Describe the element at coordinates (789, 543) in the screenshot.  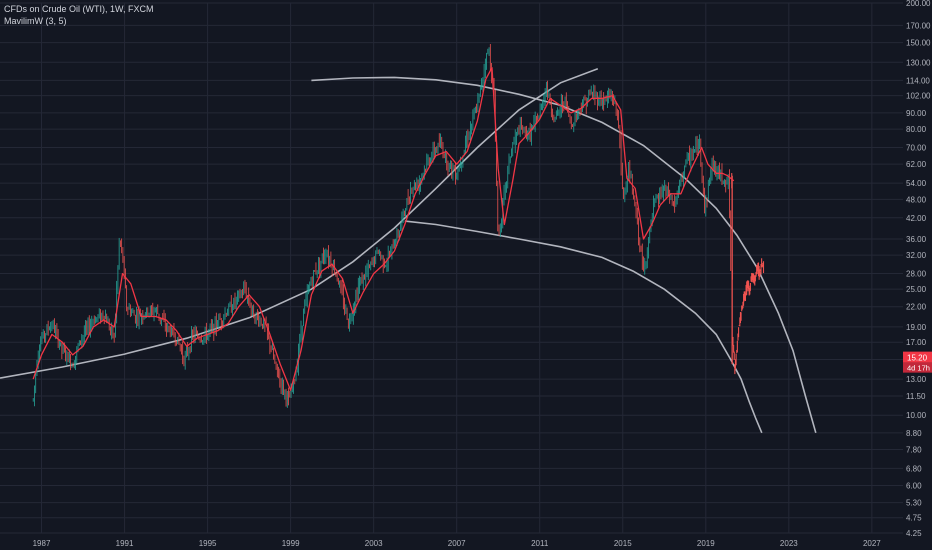
I see `x-tick-label: 2023` at that location.